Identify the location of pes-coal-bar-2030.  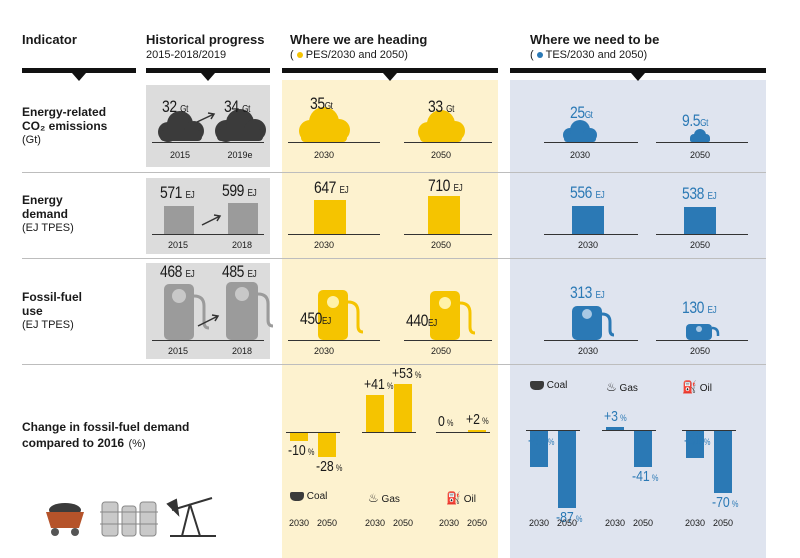
(299, 436).